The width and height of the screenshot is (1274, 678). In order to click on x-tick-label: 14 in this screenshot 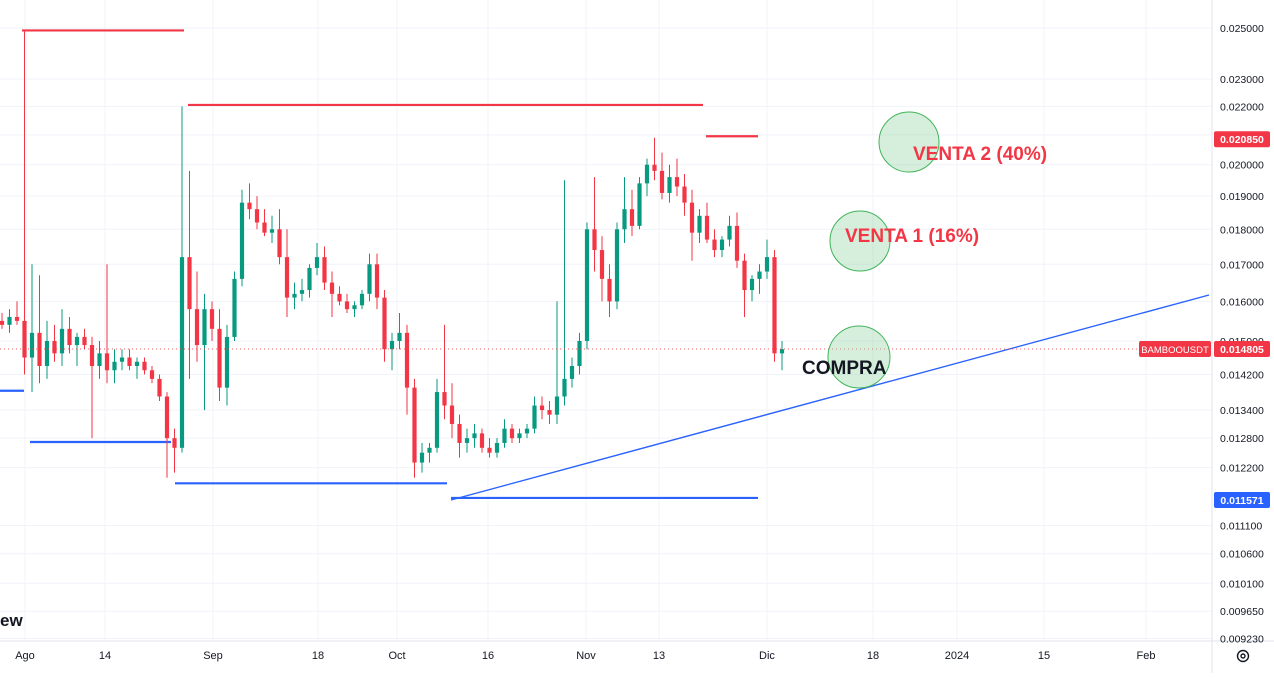, I will do `click(105, 656)`.